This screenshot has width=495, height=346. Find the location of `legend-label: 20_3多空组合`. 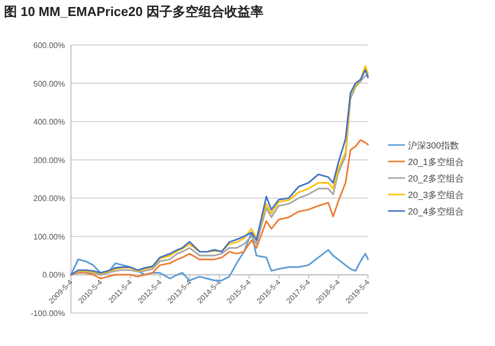

legend-label: 20_3多空组合 is located at coordinates (436, 195).